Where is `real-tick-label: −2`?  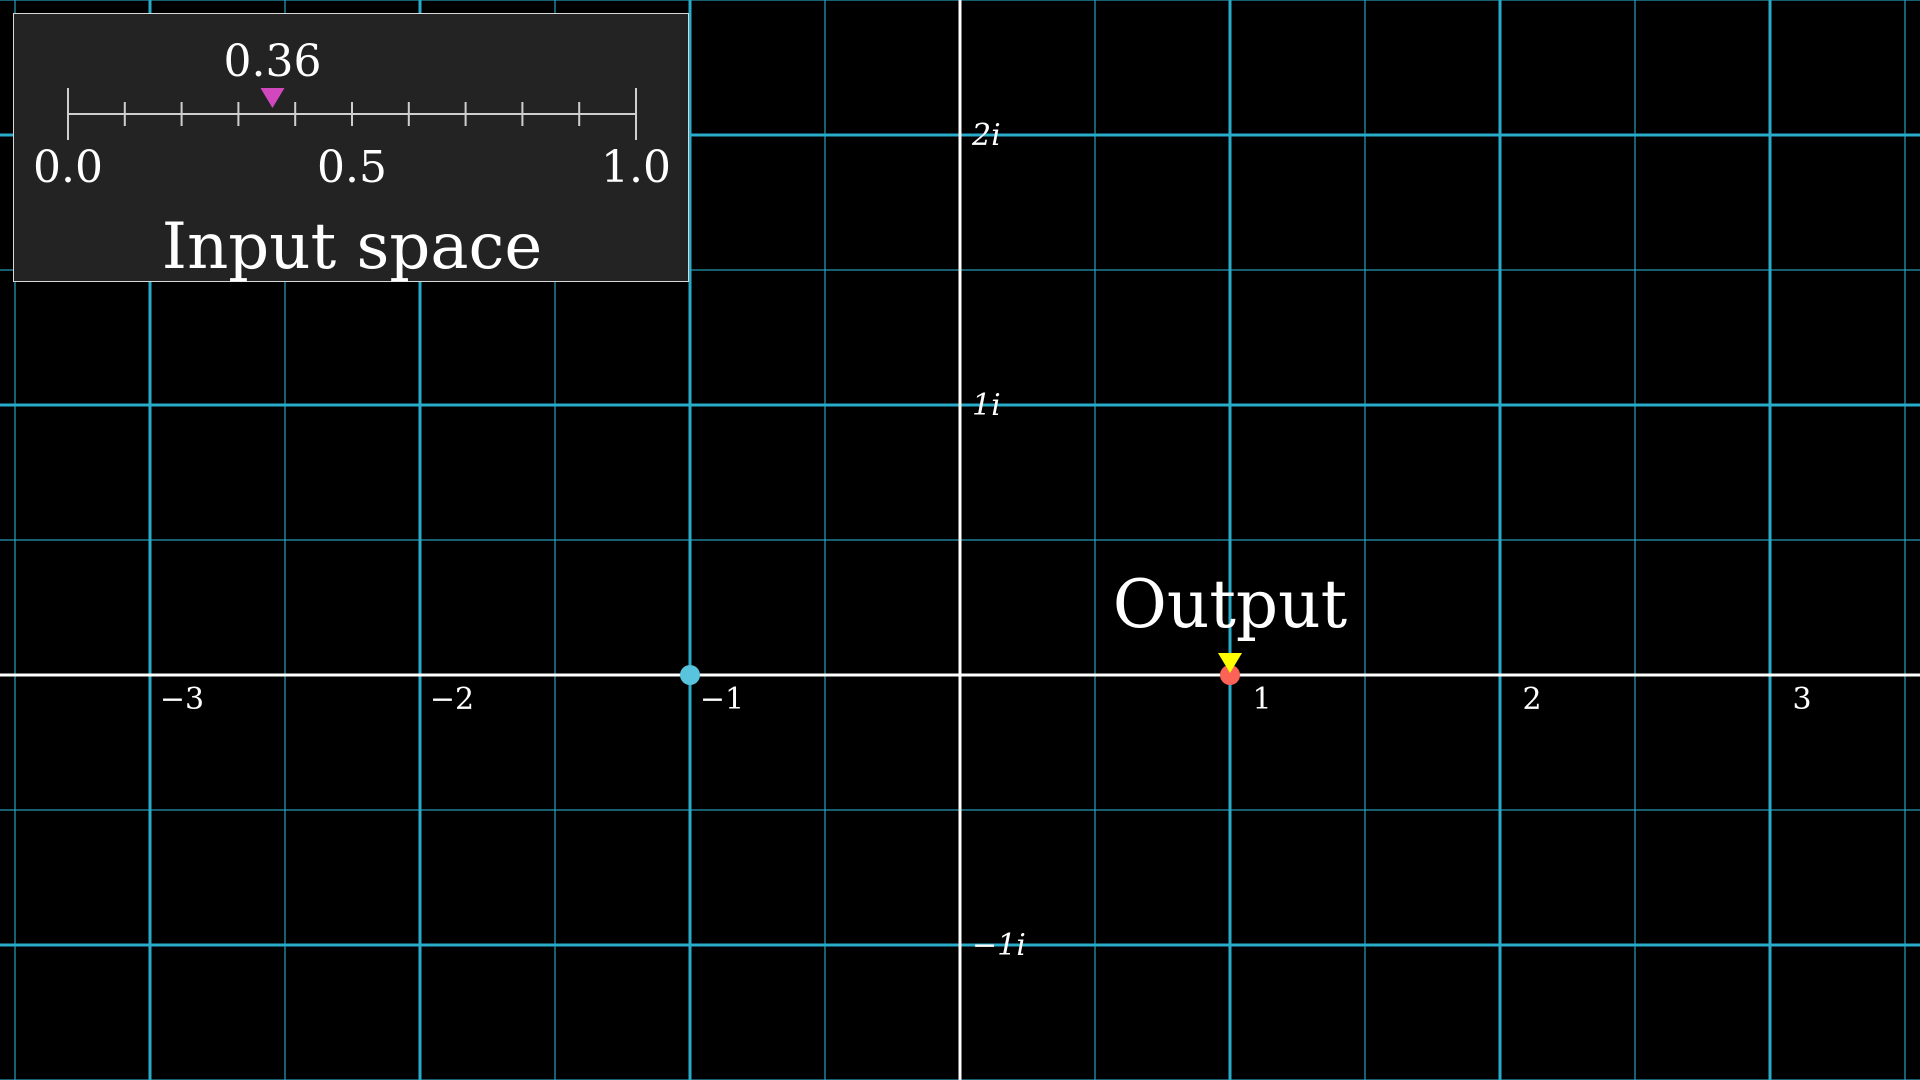
real-tick-label: −2 is located at coordinates (452, 699).